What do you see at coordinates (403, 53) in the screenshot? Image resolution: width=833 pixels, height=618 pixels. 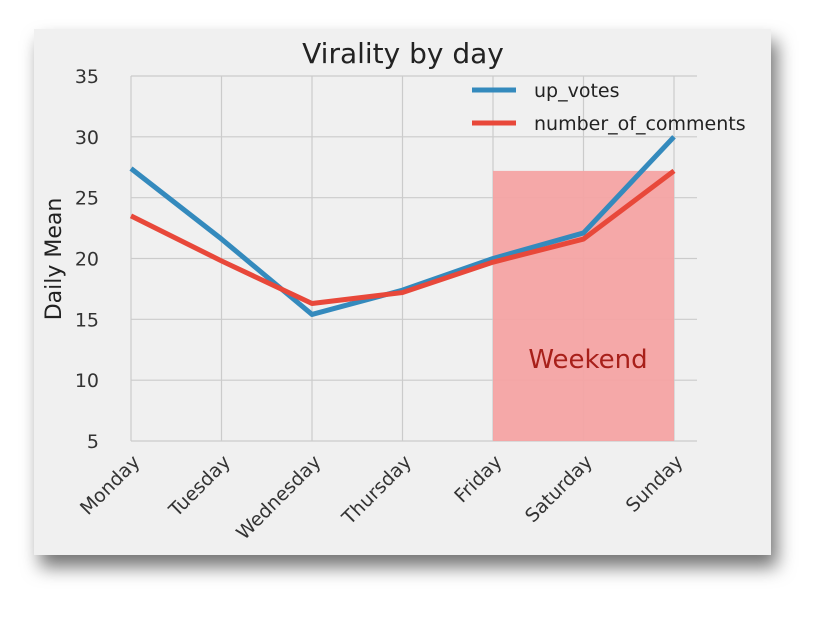 I see `chart-title: Virality by day` at bounding box center [403, 53].